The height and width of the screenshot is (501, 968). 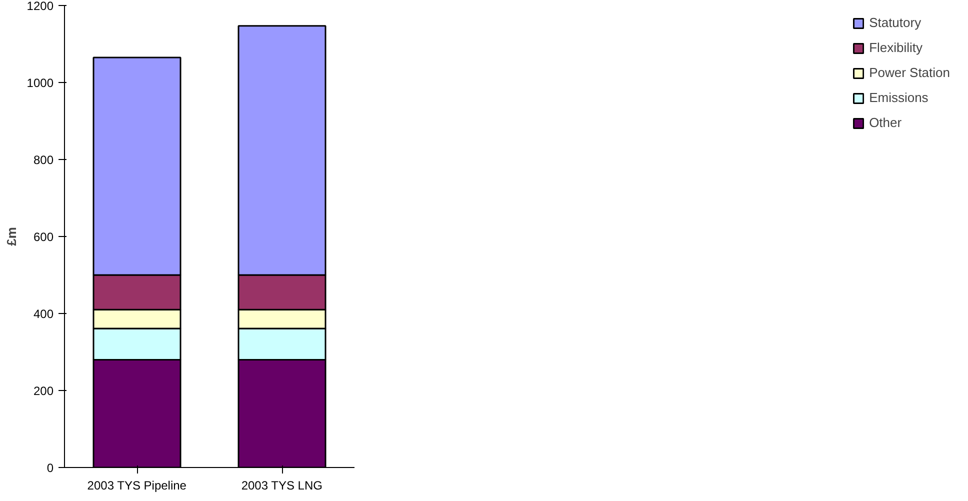 What do you see at coordinates (50, 468) in the screenshot?
I see `y-tick-label: 0` at bounding box center [50, 468].